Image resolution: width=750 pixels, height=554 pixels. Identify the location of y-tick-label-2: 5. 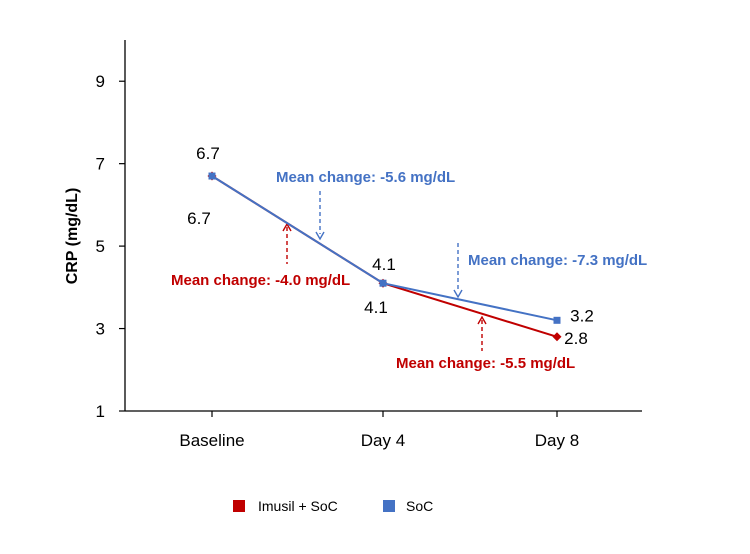
(100, 246).